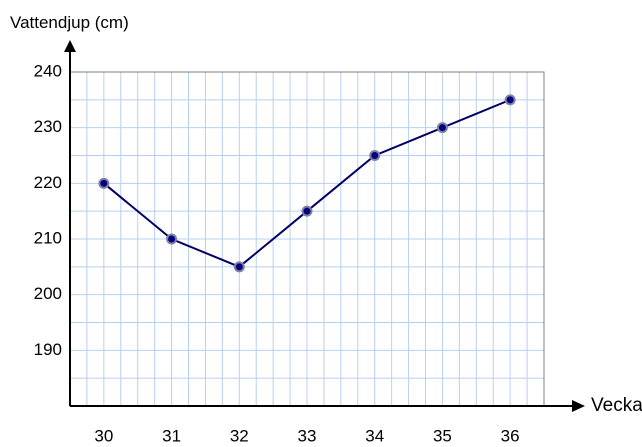 This screenshot has width=642, height=447. I want to click on x-axis-arrow-icon, so click(578, 406).